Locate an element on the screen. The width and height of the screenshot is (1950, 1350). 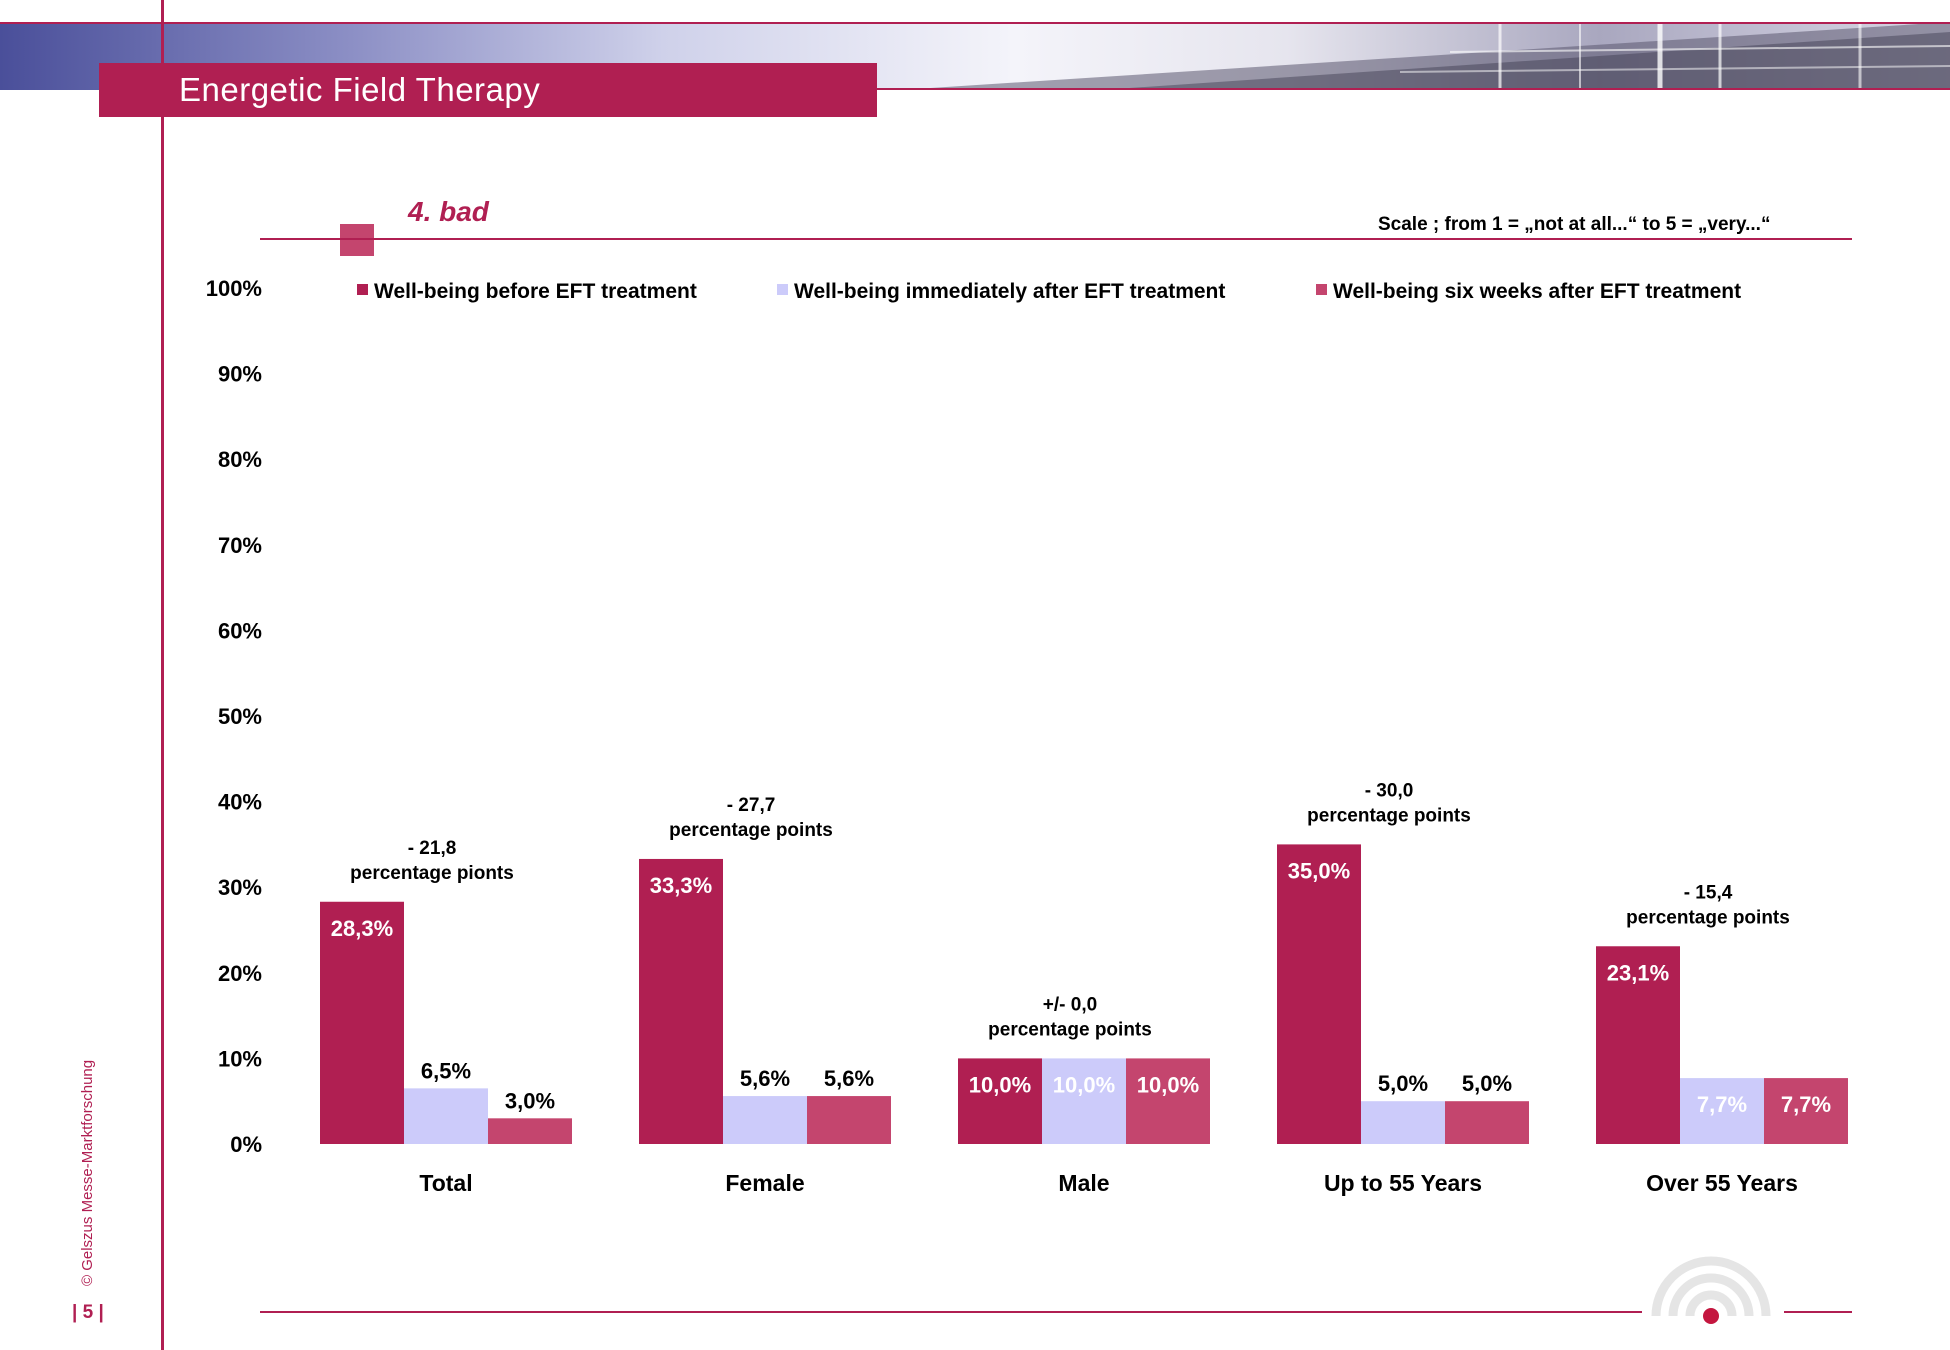
y-tick-label: 20% is located at coordinates (240, 973).